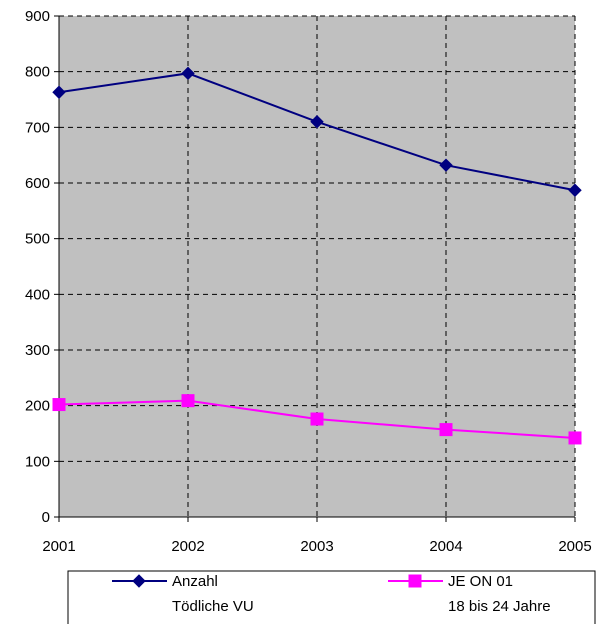  What do you see at coordinates (46, 517) in the screenshot?
I see `y-tick-label: 0` at bounding box center [46, 517].